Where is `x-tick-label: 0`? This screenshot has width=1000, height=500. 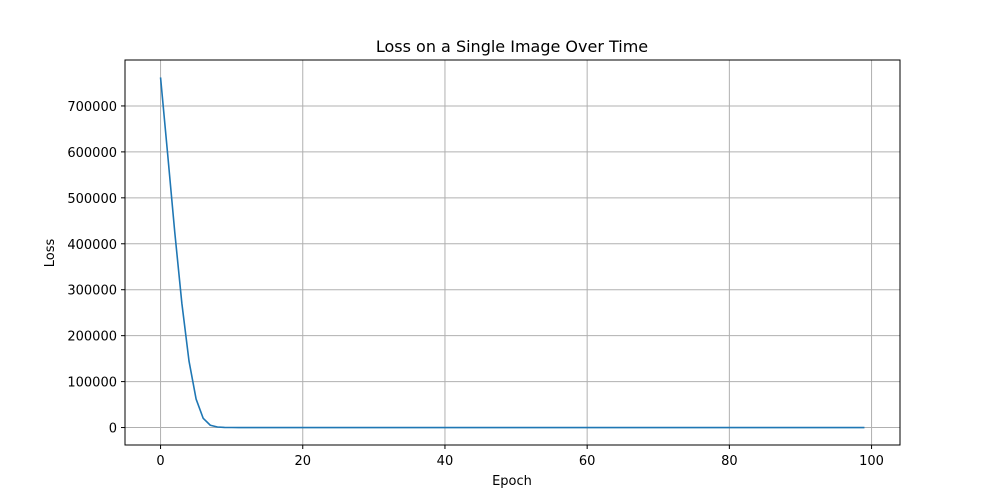 x-tick-label: 0 is located at coordinates (160, 461).